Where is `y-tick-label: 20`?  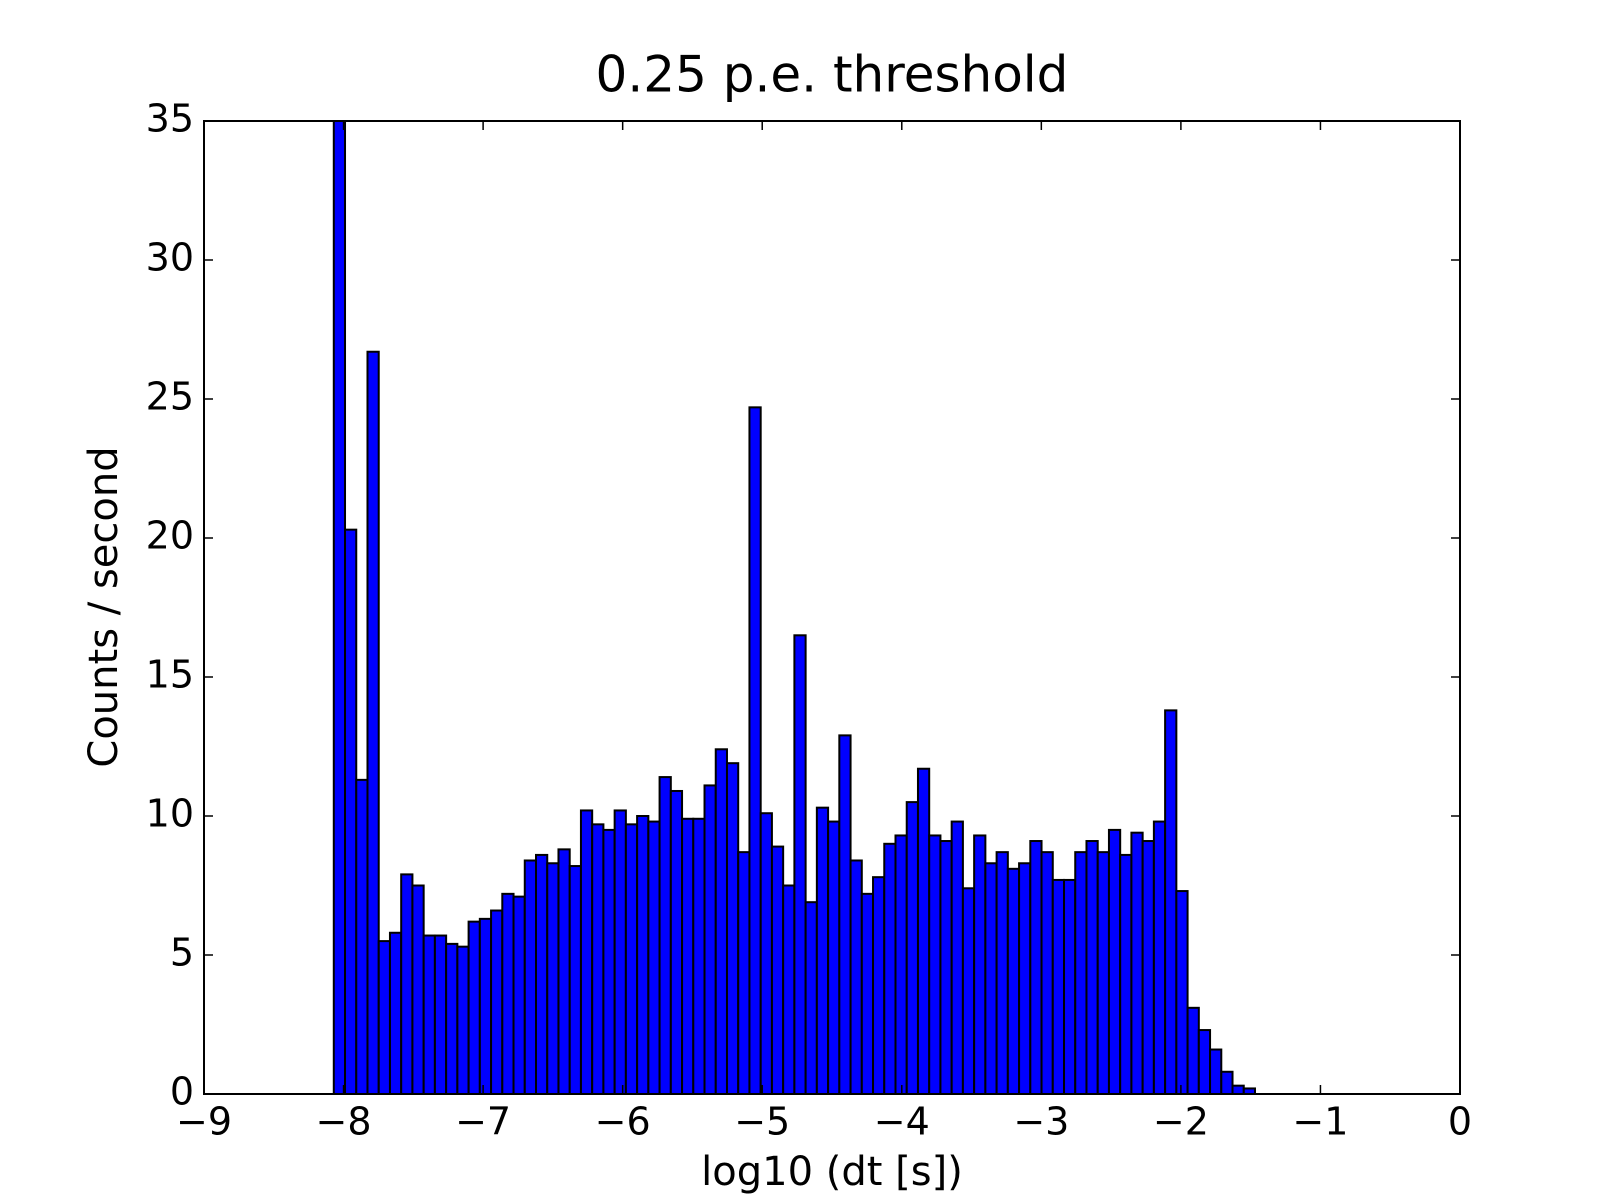 y-tick-label: 20 is located at coordinates (170, 536).